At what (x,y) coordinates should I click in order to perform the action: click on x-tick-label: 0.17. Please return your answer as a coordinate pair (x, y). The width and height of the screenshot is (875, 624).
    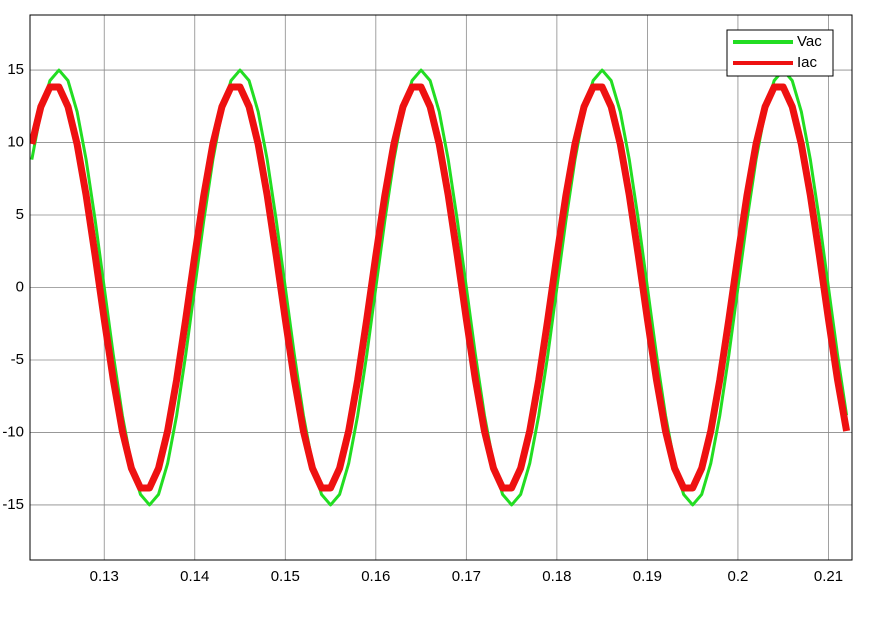
    Looking at the image, I should click on (466, 576).